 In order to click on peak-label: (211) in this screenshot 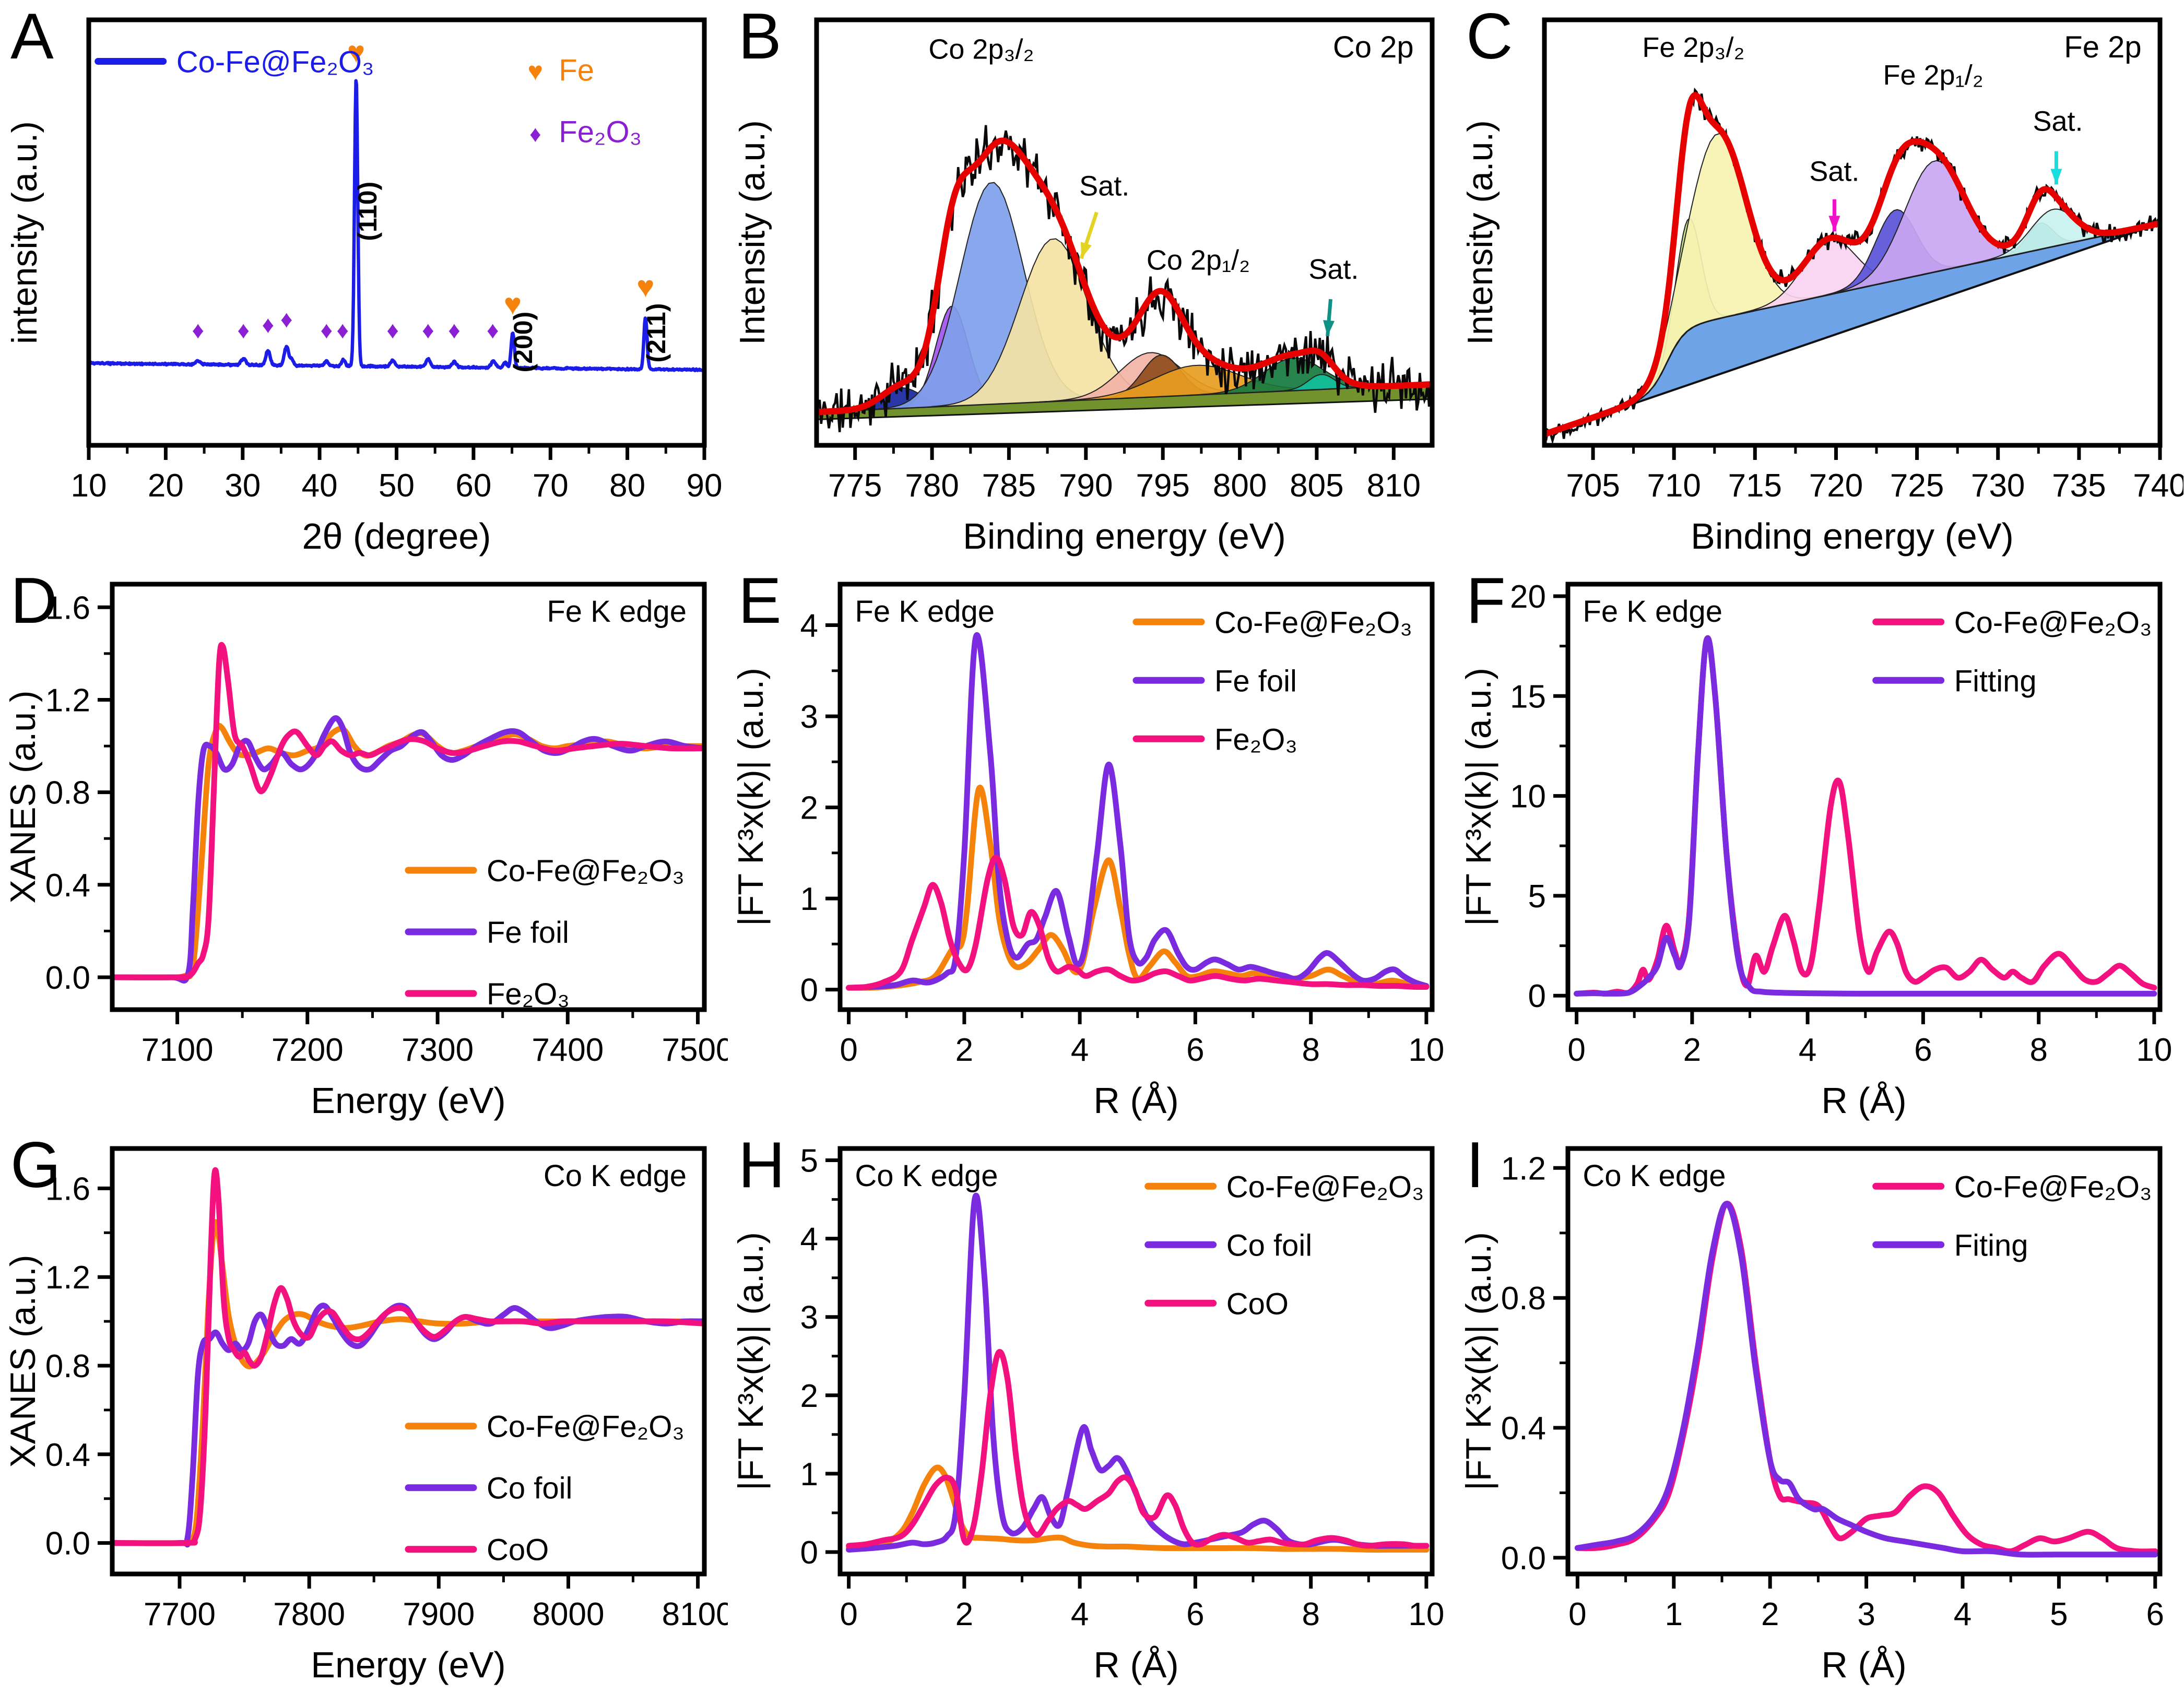, I will do `click(656, 333)`.